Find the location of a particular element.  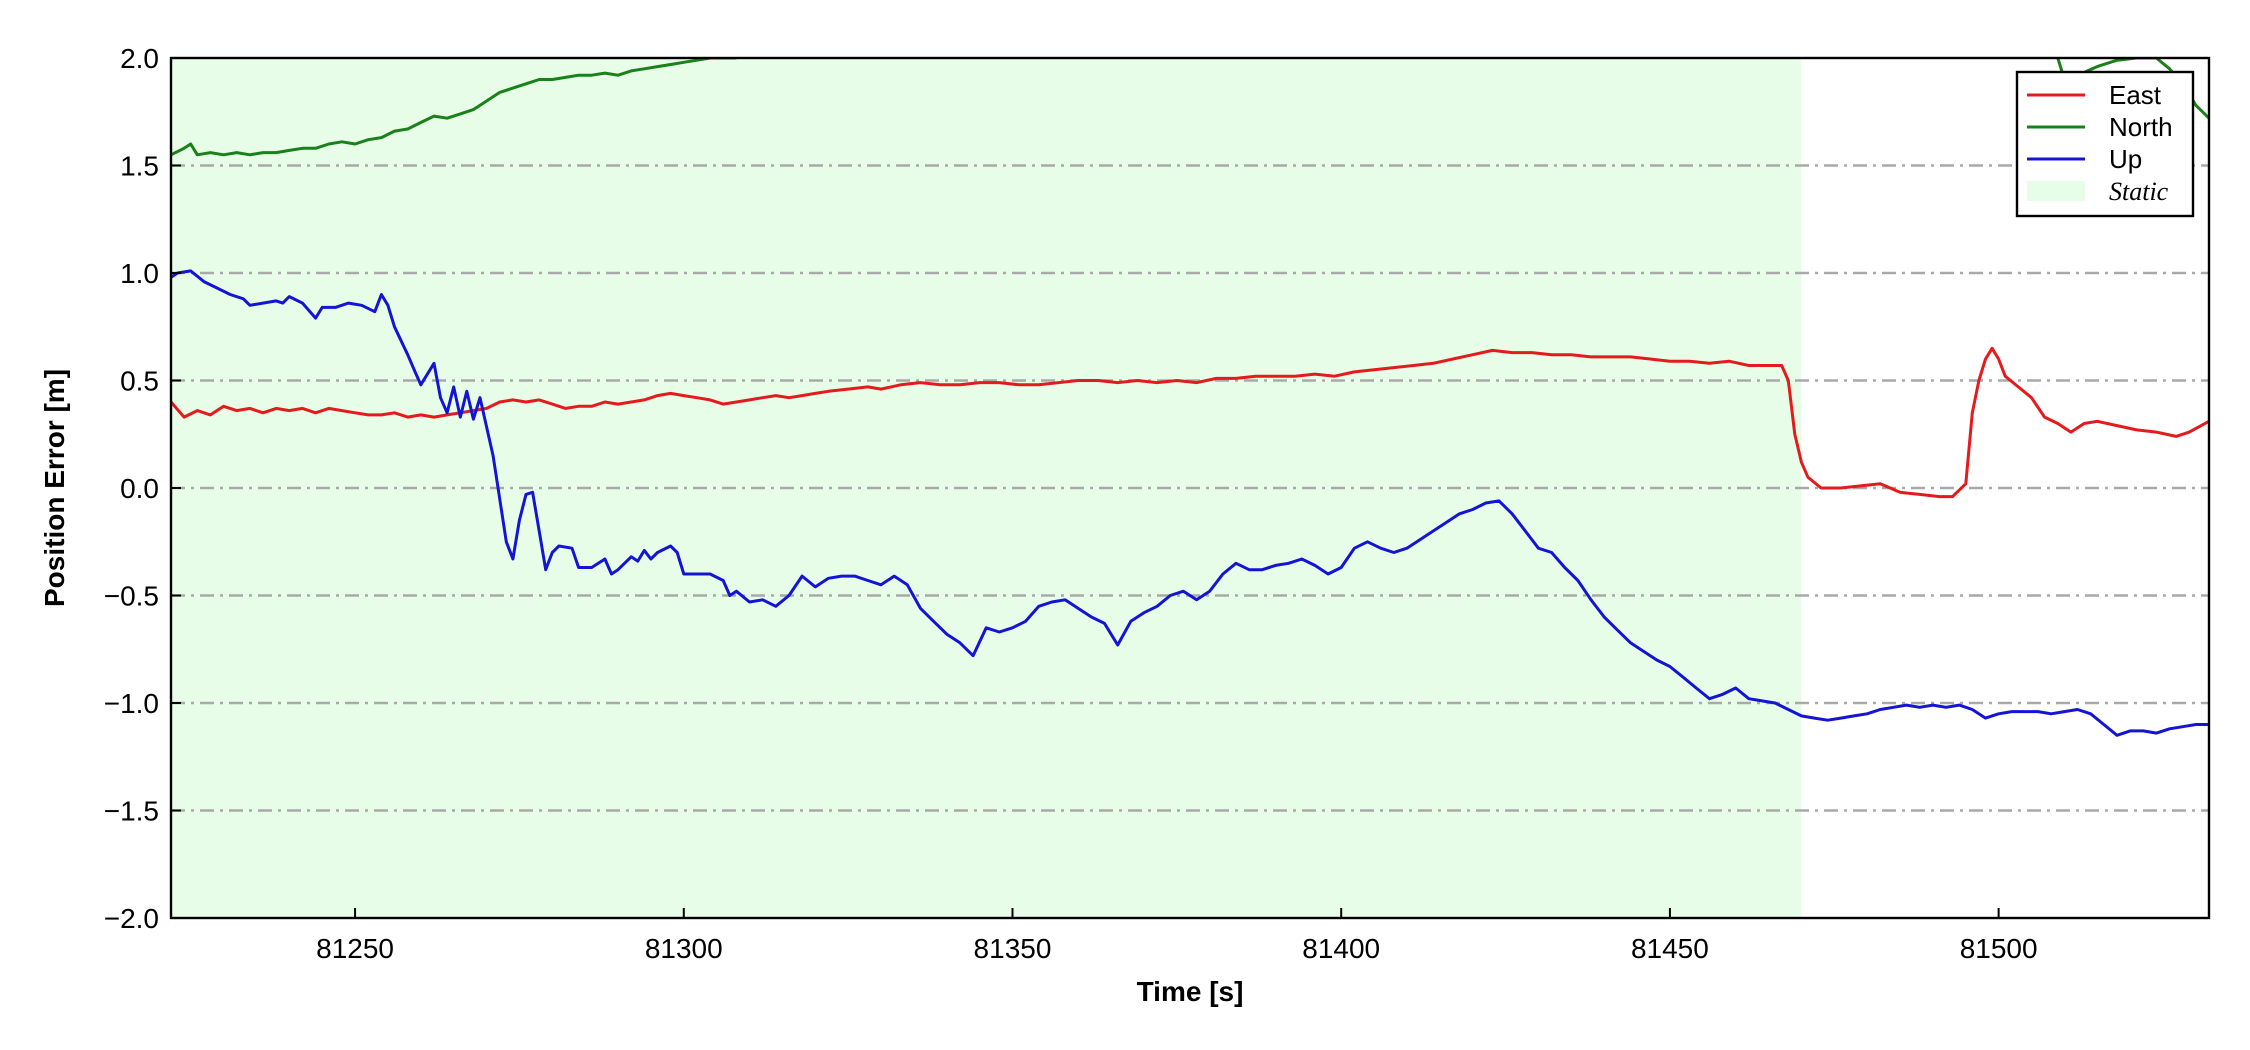

y-tick-label: 1.0 is located at coordinates (139, 273).